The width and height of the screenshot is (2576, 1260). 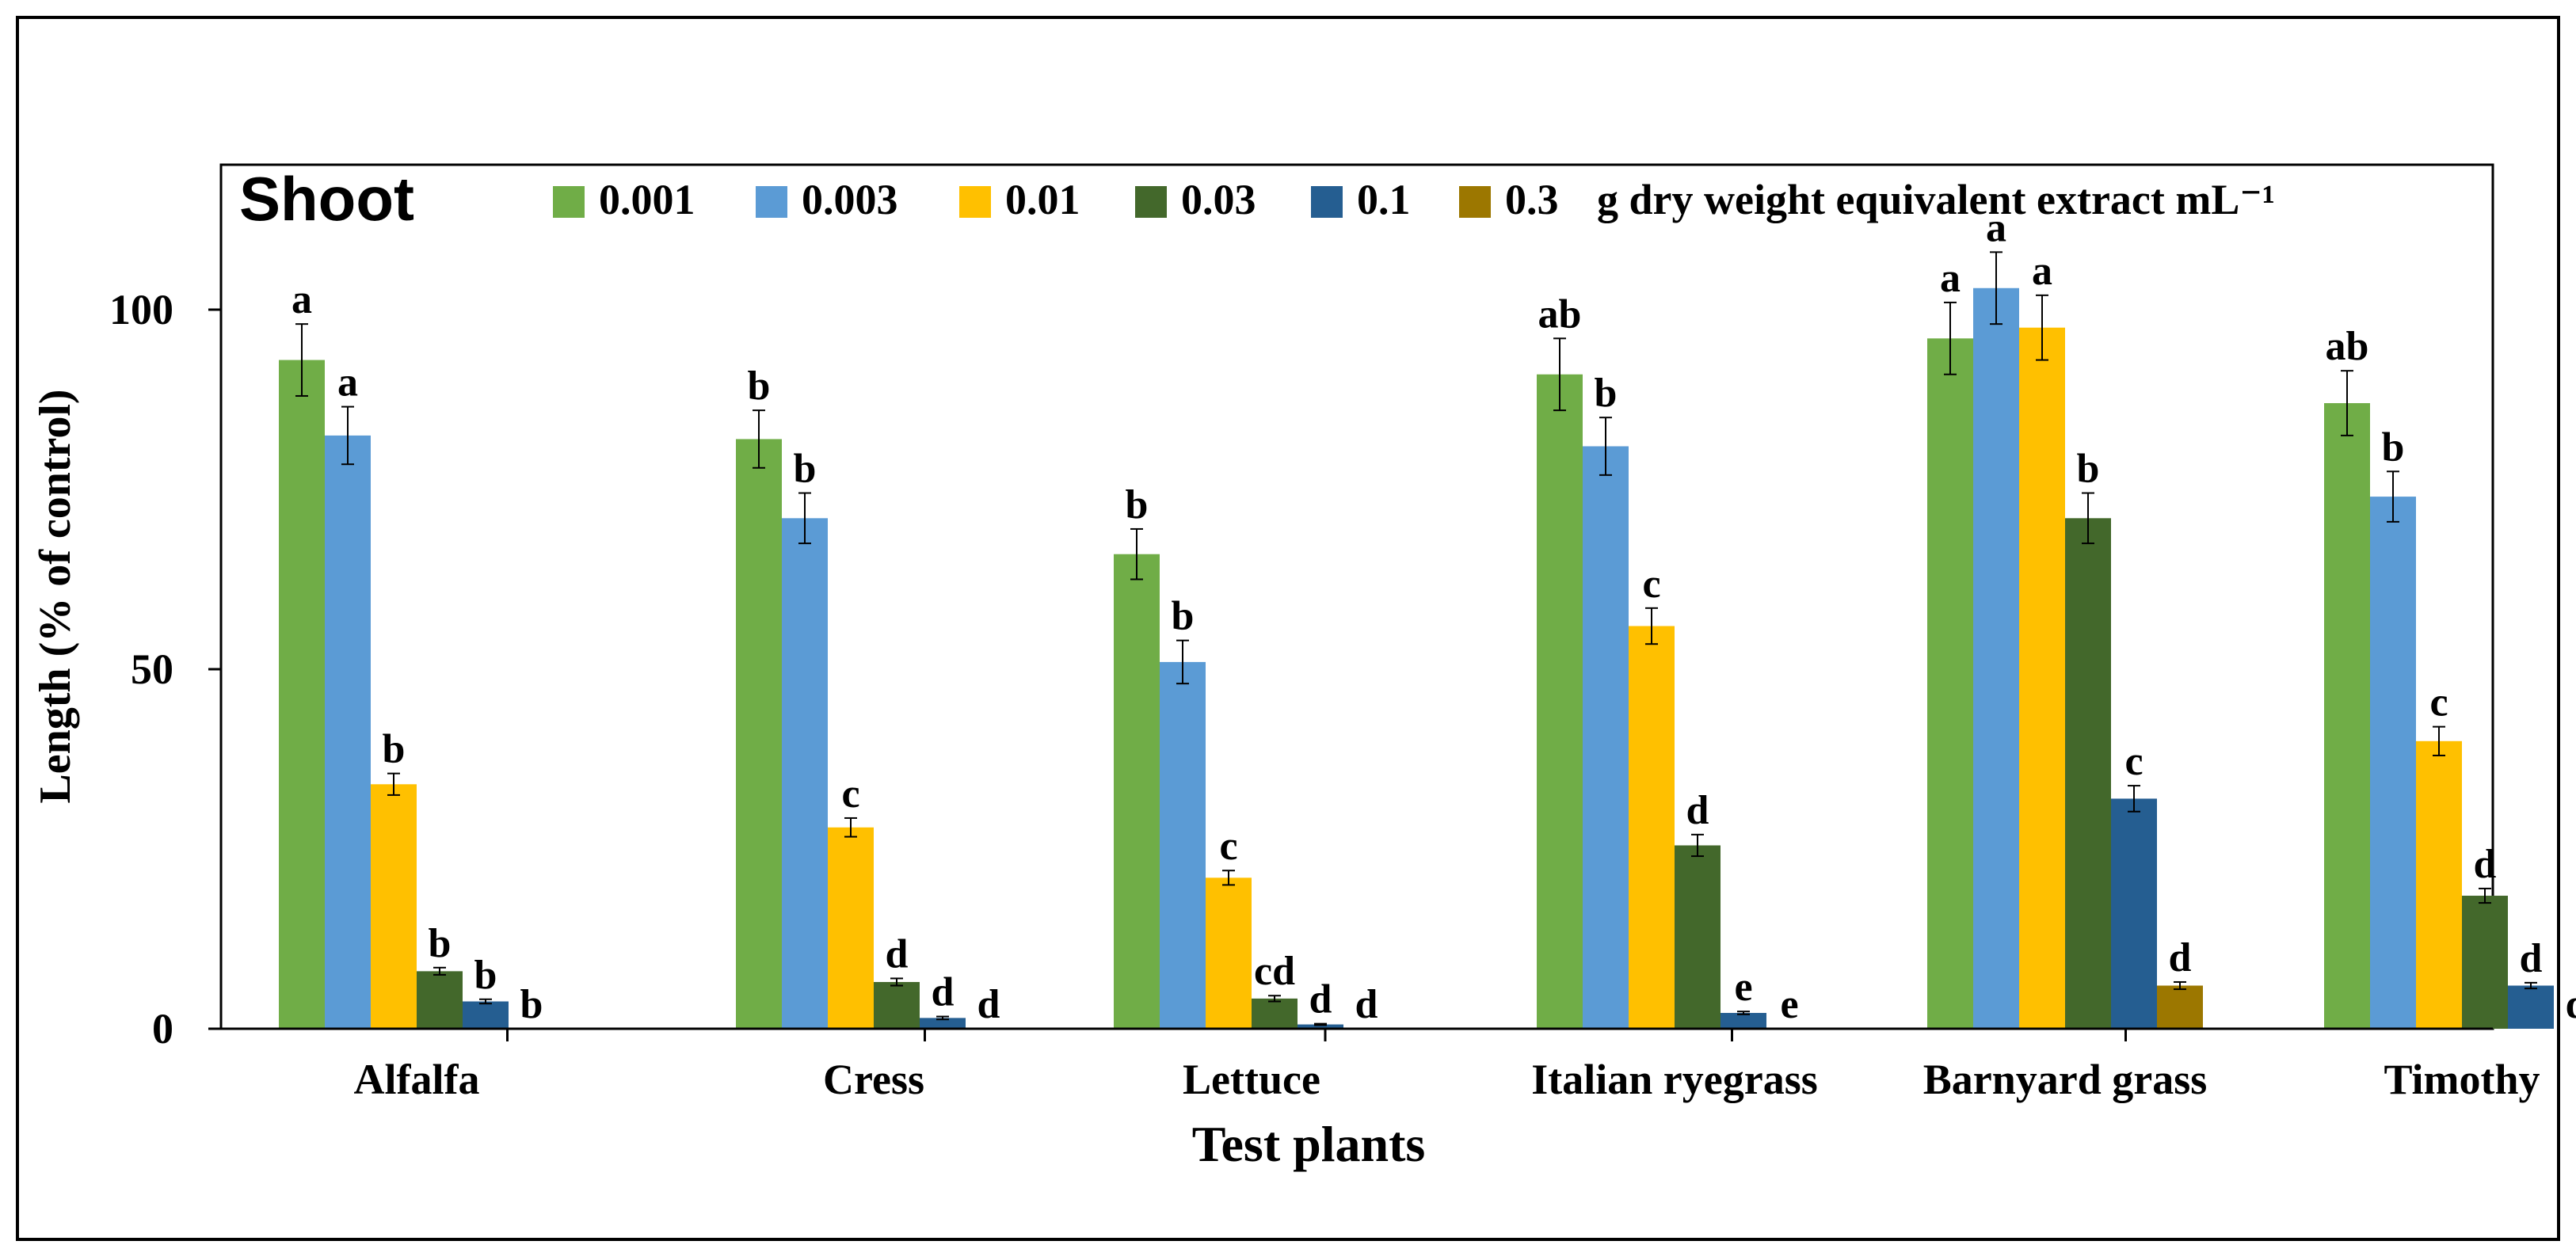 I want to click on significance-letter-cress-0-1: d, so click(x=944, y=992).